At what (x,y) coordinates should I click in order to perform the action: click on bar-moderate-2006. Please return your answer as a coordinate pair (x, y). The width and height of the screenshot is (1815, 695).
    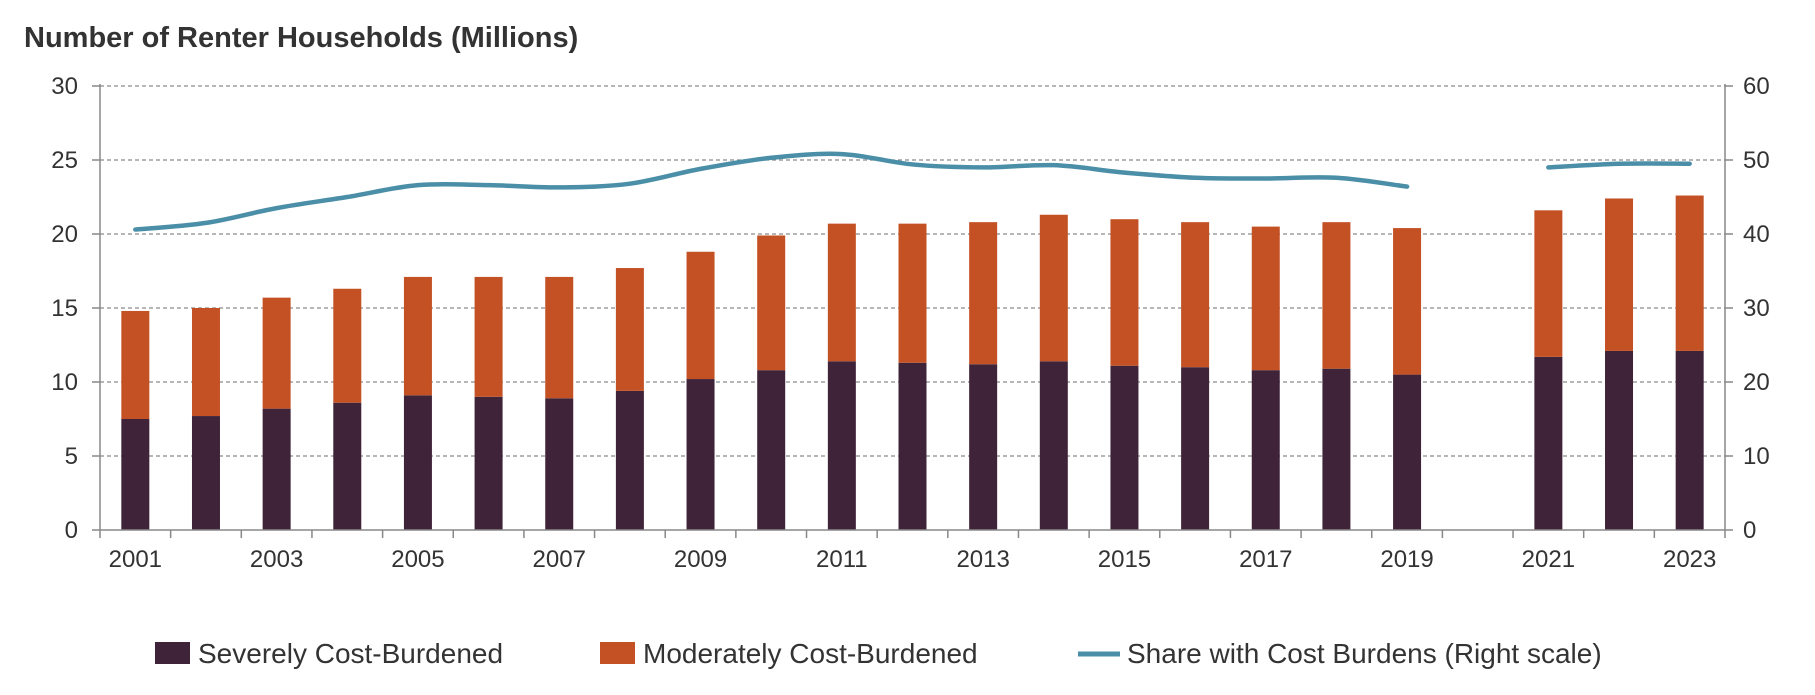
    Looking at the image, I should click on (488, 336).